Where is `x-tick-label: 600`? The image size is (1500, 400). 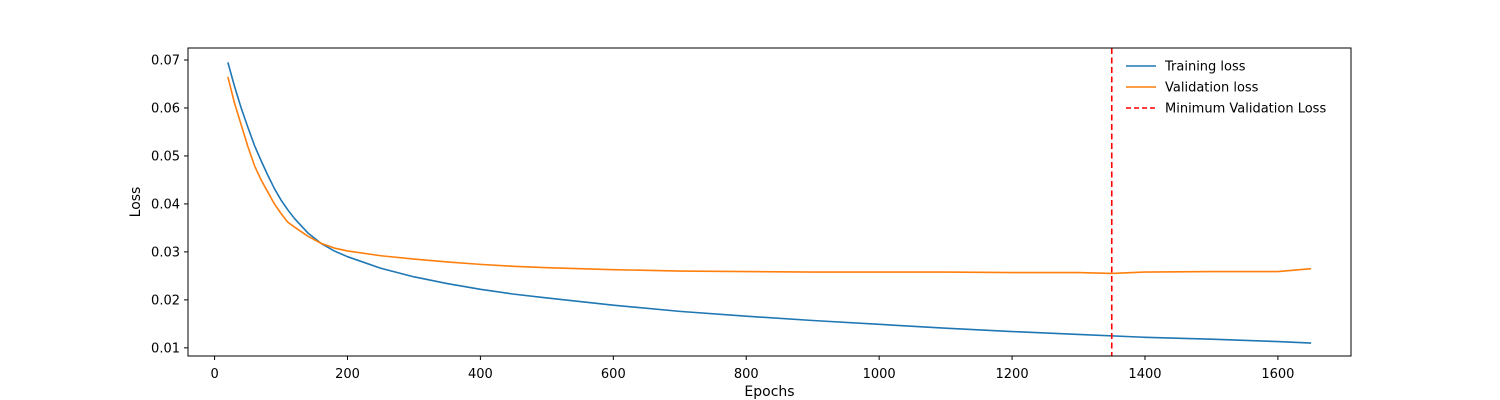
x-tick-label: 600 is located at coordinates (613, 374).